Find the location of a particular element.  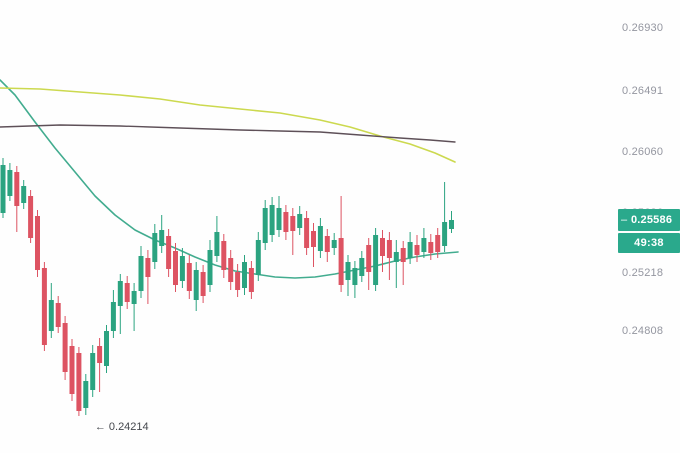

price-axis-tick: 0.26491 is located at coordinates (643, 90).